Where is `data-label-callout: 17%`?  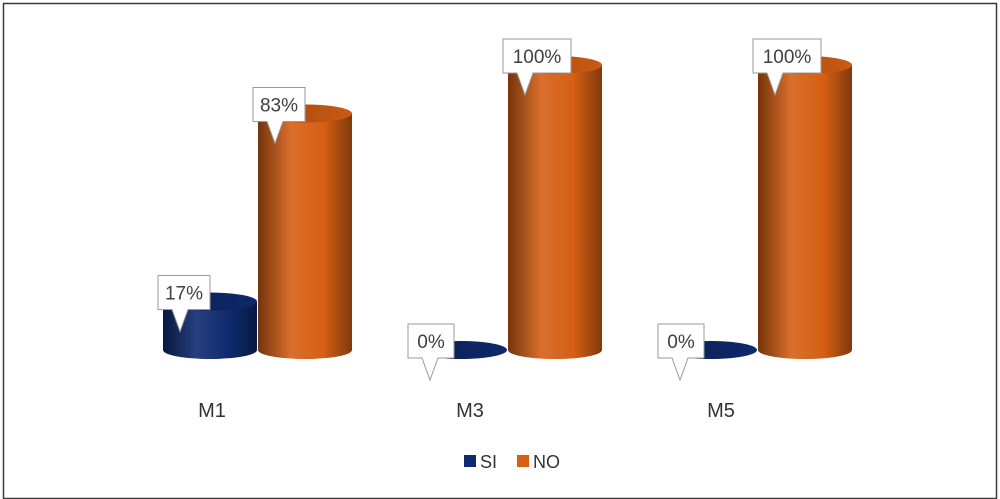
data-label-callout: 17% is located at coordinates (184, 304).